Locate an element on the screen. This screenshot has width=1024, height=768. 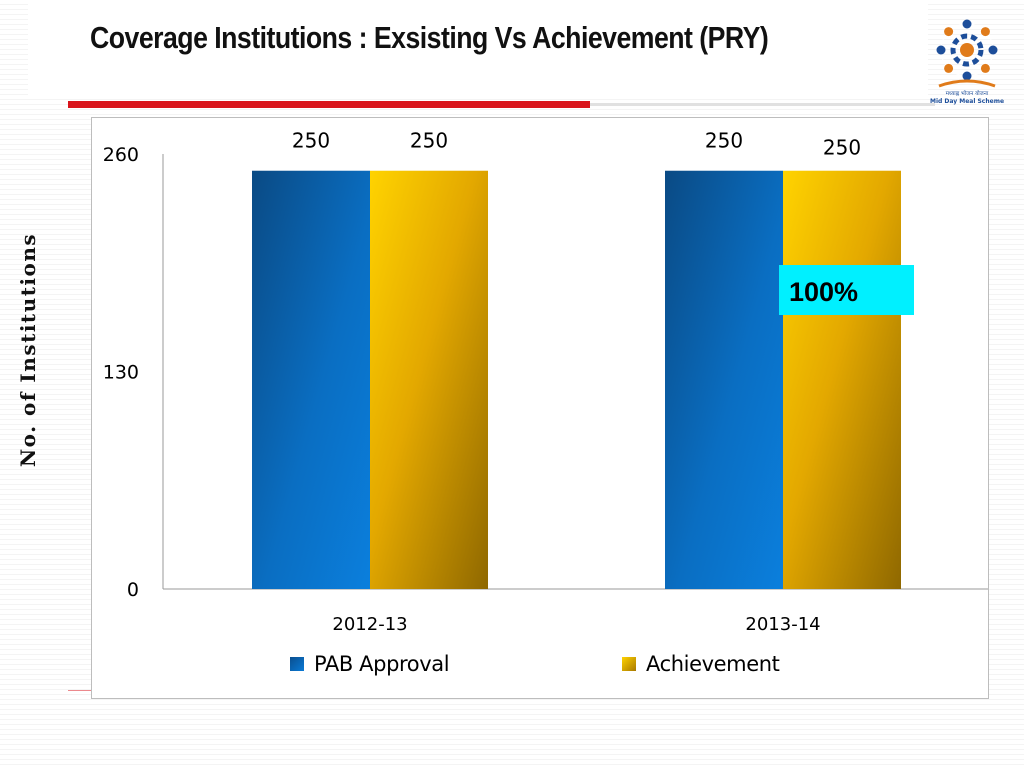
legend-item-achievement: Achievement is located at coordinates (701, 664).